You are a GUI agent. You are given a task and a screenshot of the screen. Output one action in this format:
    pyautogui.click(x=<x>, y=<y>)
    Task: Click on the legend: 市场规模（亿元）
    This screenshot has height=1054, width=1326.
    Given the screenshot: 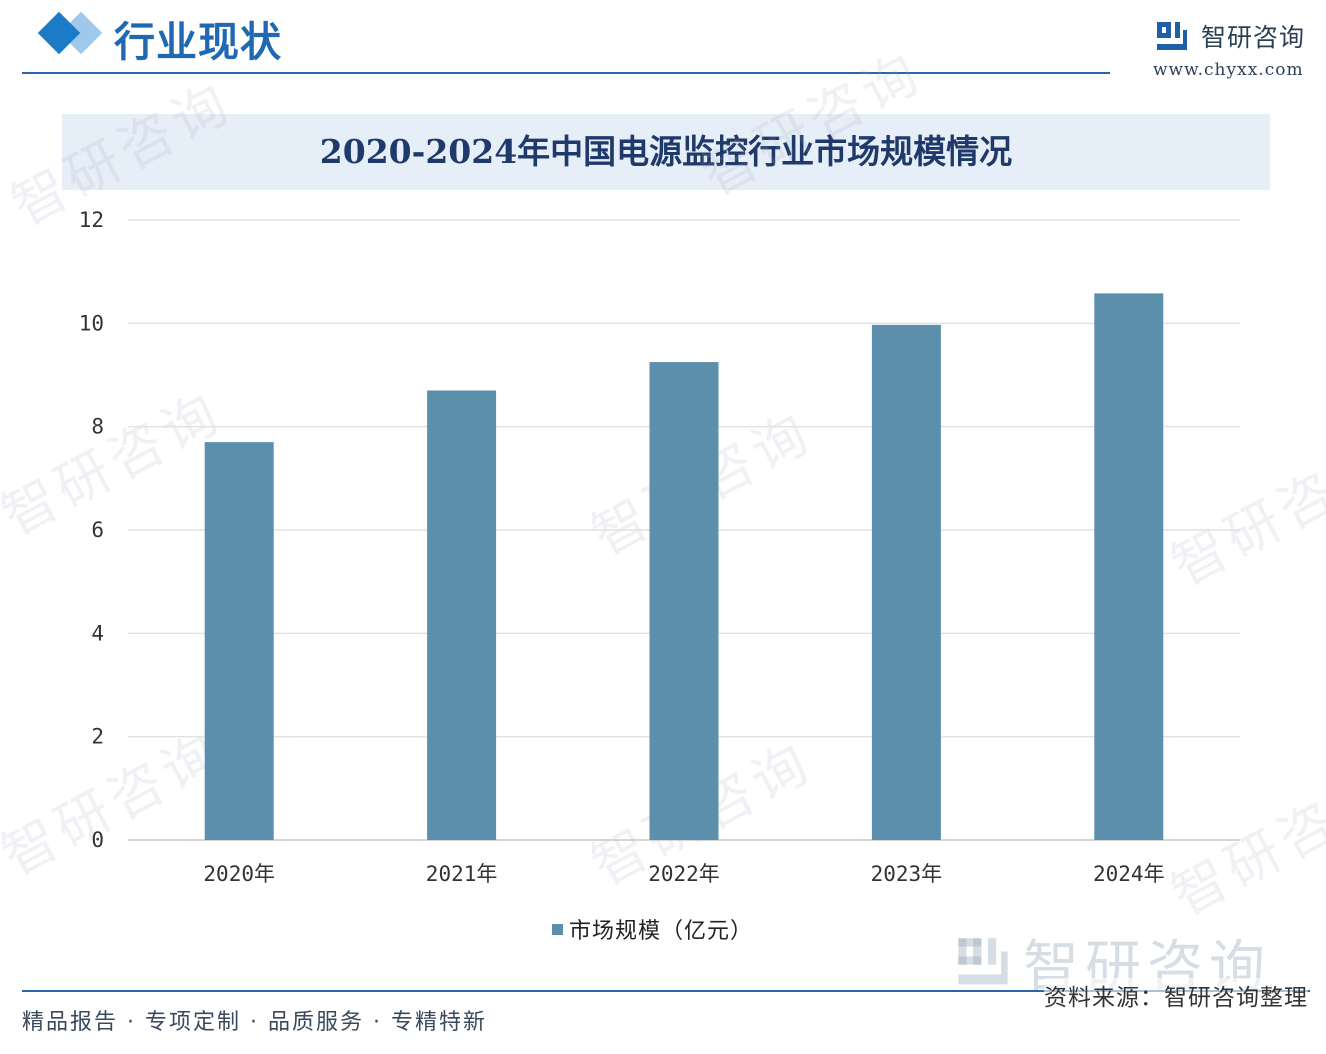 What is the action you would take?
    pyautogui.click(x=652, y=929)
    